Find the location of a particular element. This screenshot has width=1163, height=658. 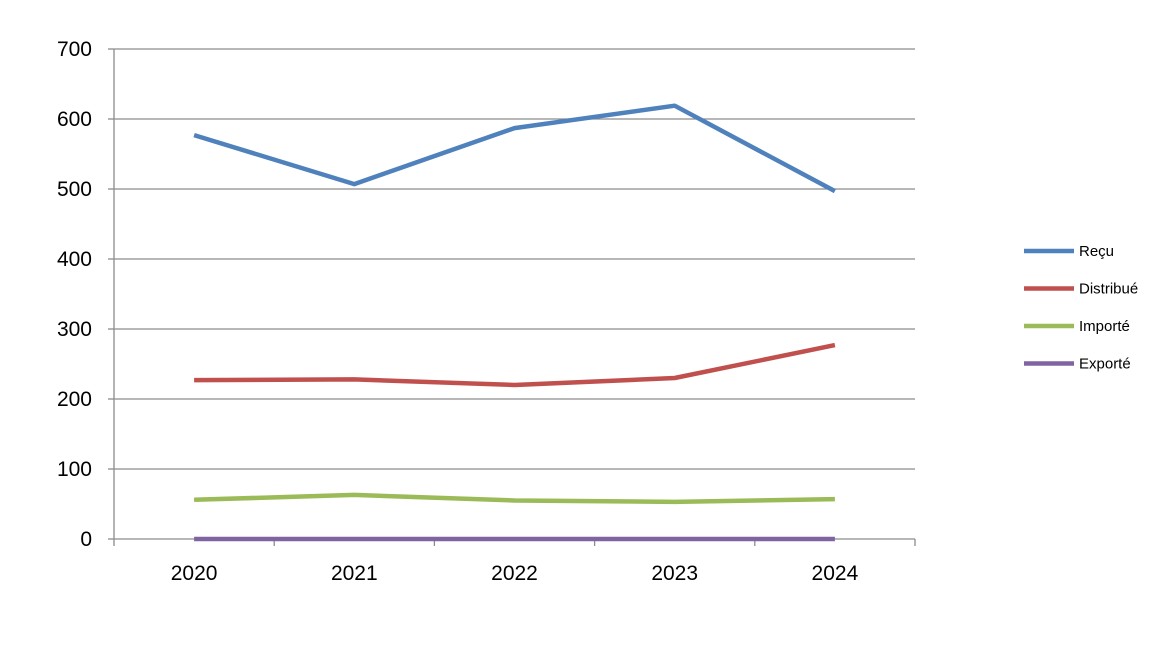

x-tick-label: 2022 is located at coordinates (514, 573).